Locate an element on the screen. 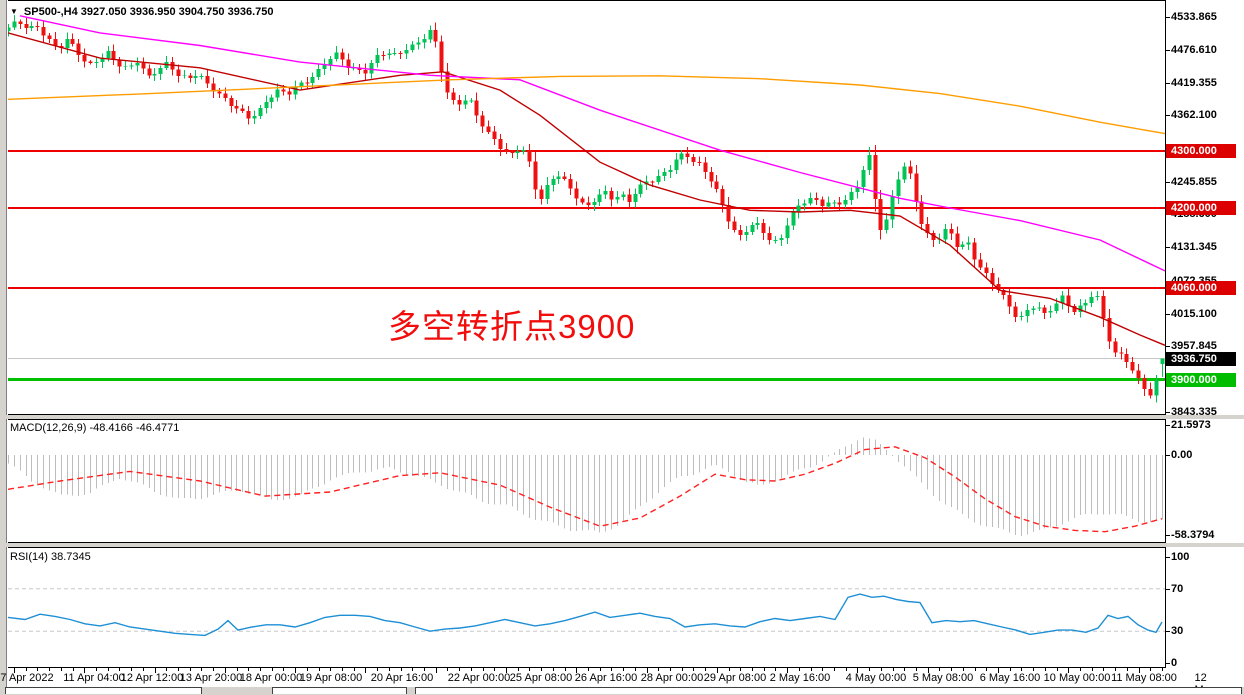 The height and width of the screenshot is (695, 1244). price-axis-label: 4419.355 is located at coordinates (1194, 83).